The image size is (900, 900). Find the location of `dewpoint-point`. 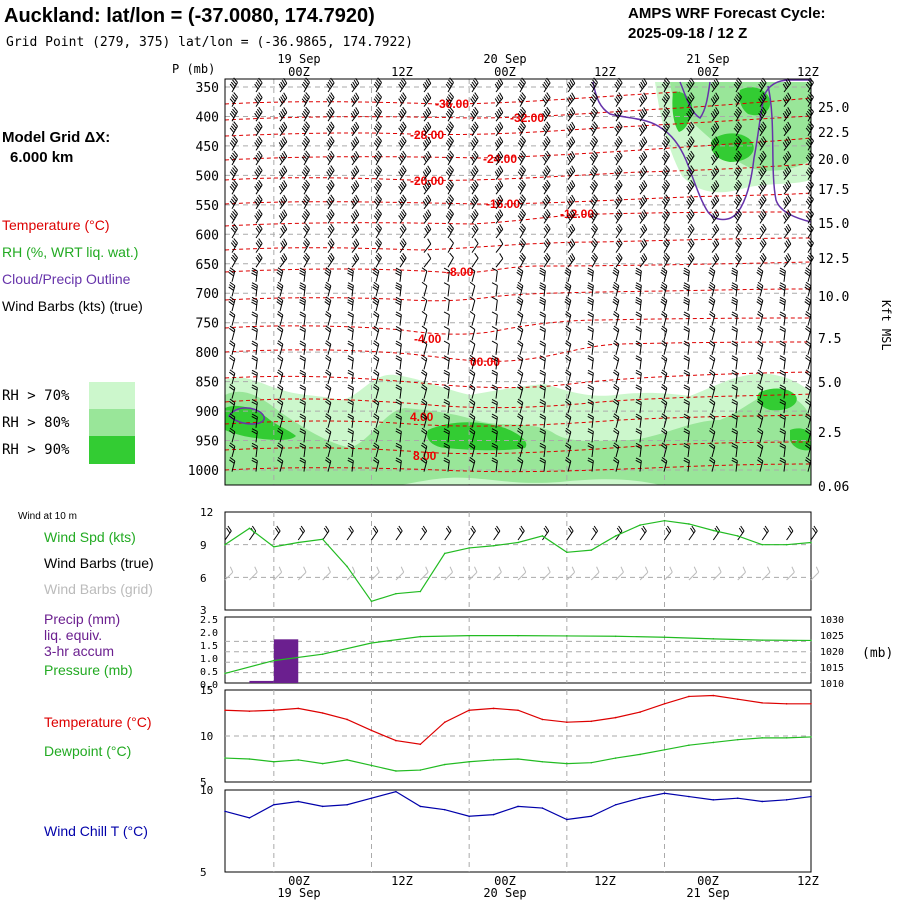

dewpoint-point is located at coordinates (493, 760).